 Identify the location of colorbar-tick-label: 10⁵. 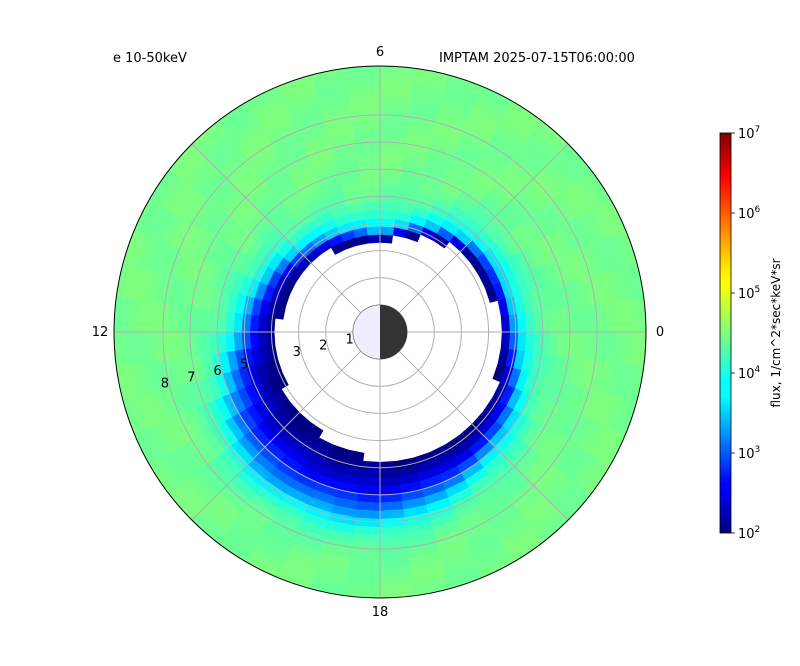
(749, 293).